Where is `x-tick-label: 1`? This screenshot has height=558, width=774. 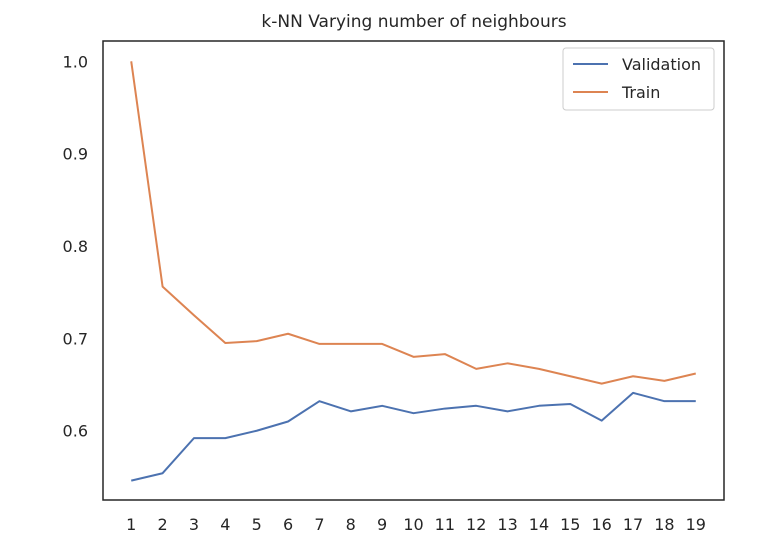 x-tick-label: 1 is located at coordinates (131, 524).